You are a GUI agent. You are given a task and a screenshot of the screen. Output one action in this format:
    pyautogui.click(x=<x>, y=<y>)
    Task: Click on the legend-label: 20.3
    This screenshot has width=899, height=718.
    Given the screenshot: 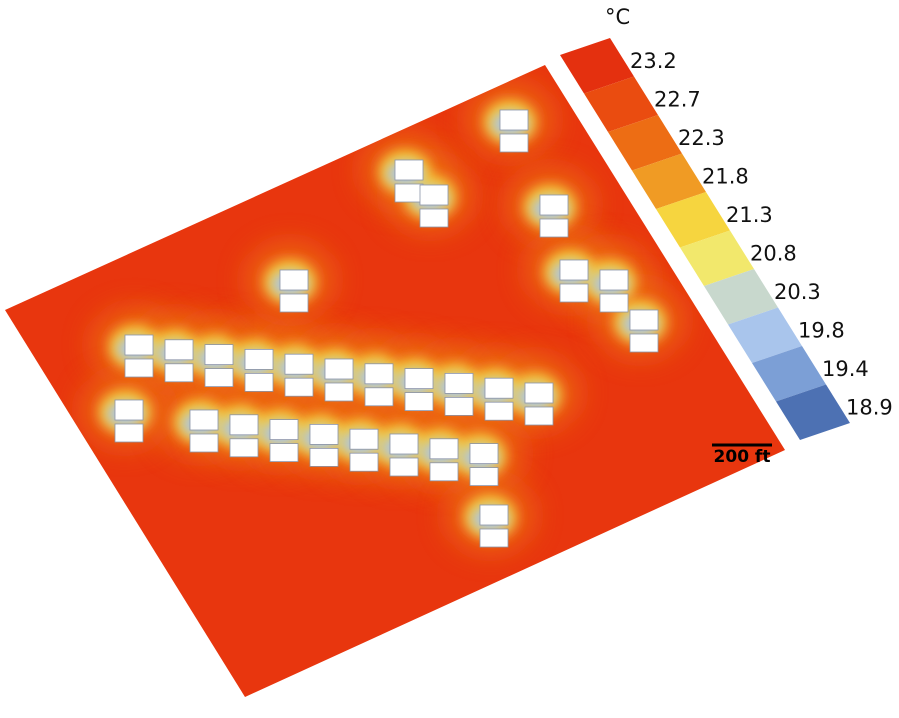 What is the action you would take?
    pyautogui.click(x=797, y=292)
    